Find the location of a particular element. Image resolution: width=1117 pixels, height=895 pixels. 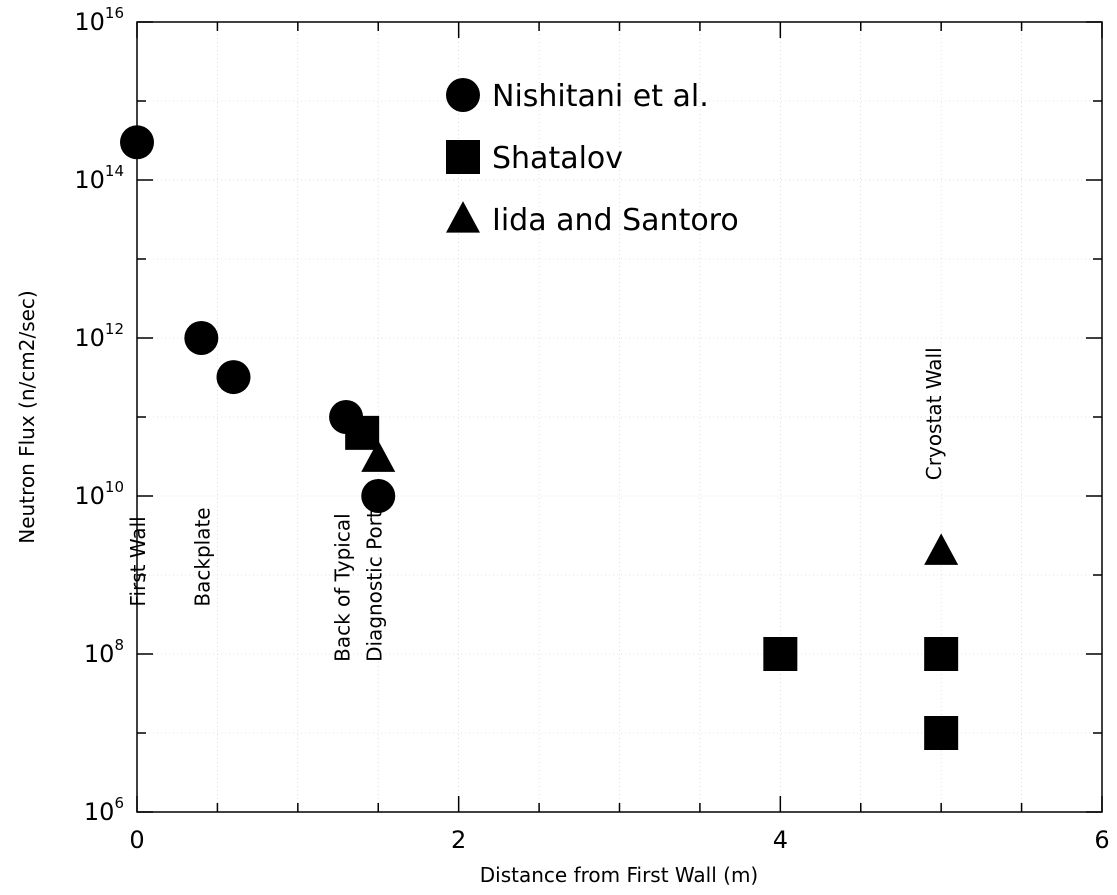

legend: Nishitani et al. Shatalov Iida and Santoro is located at coordinates (592, 158).